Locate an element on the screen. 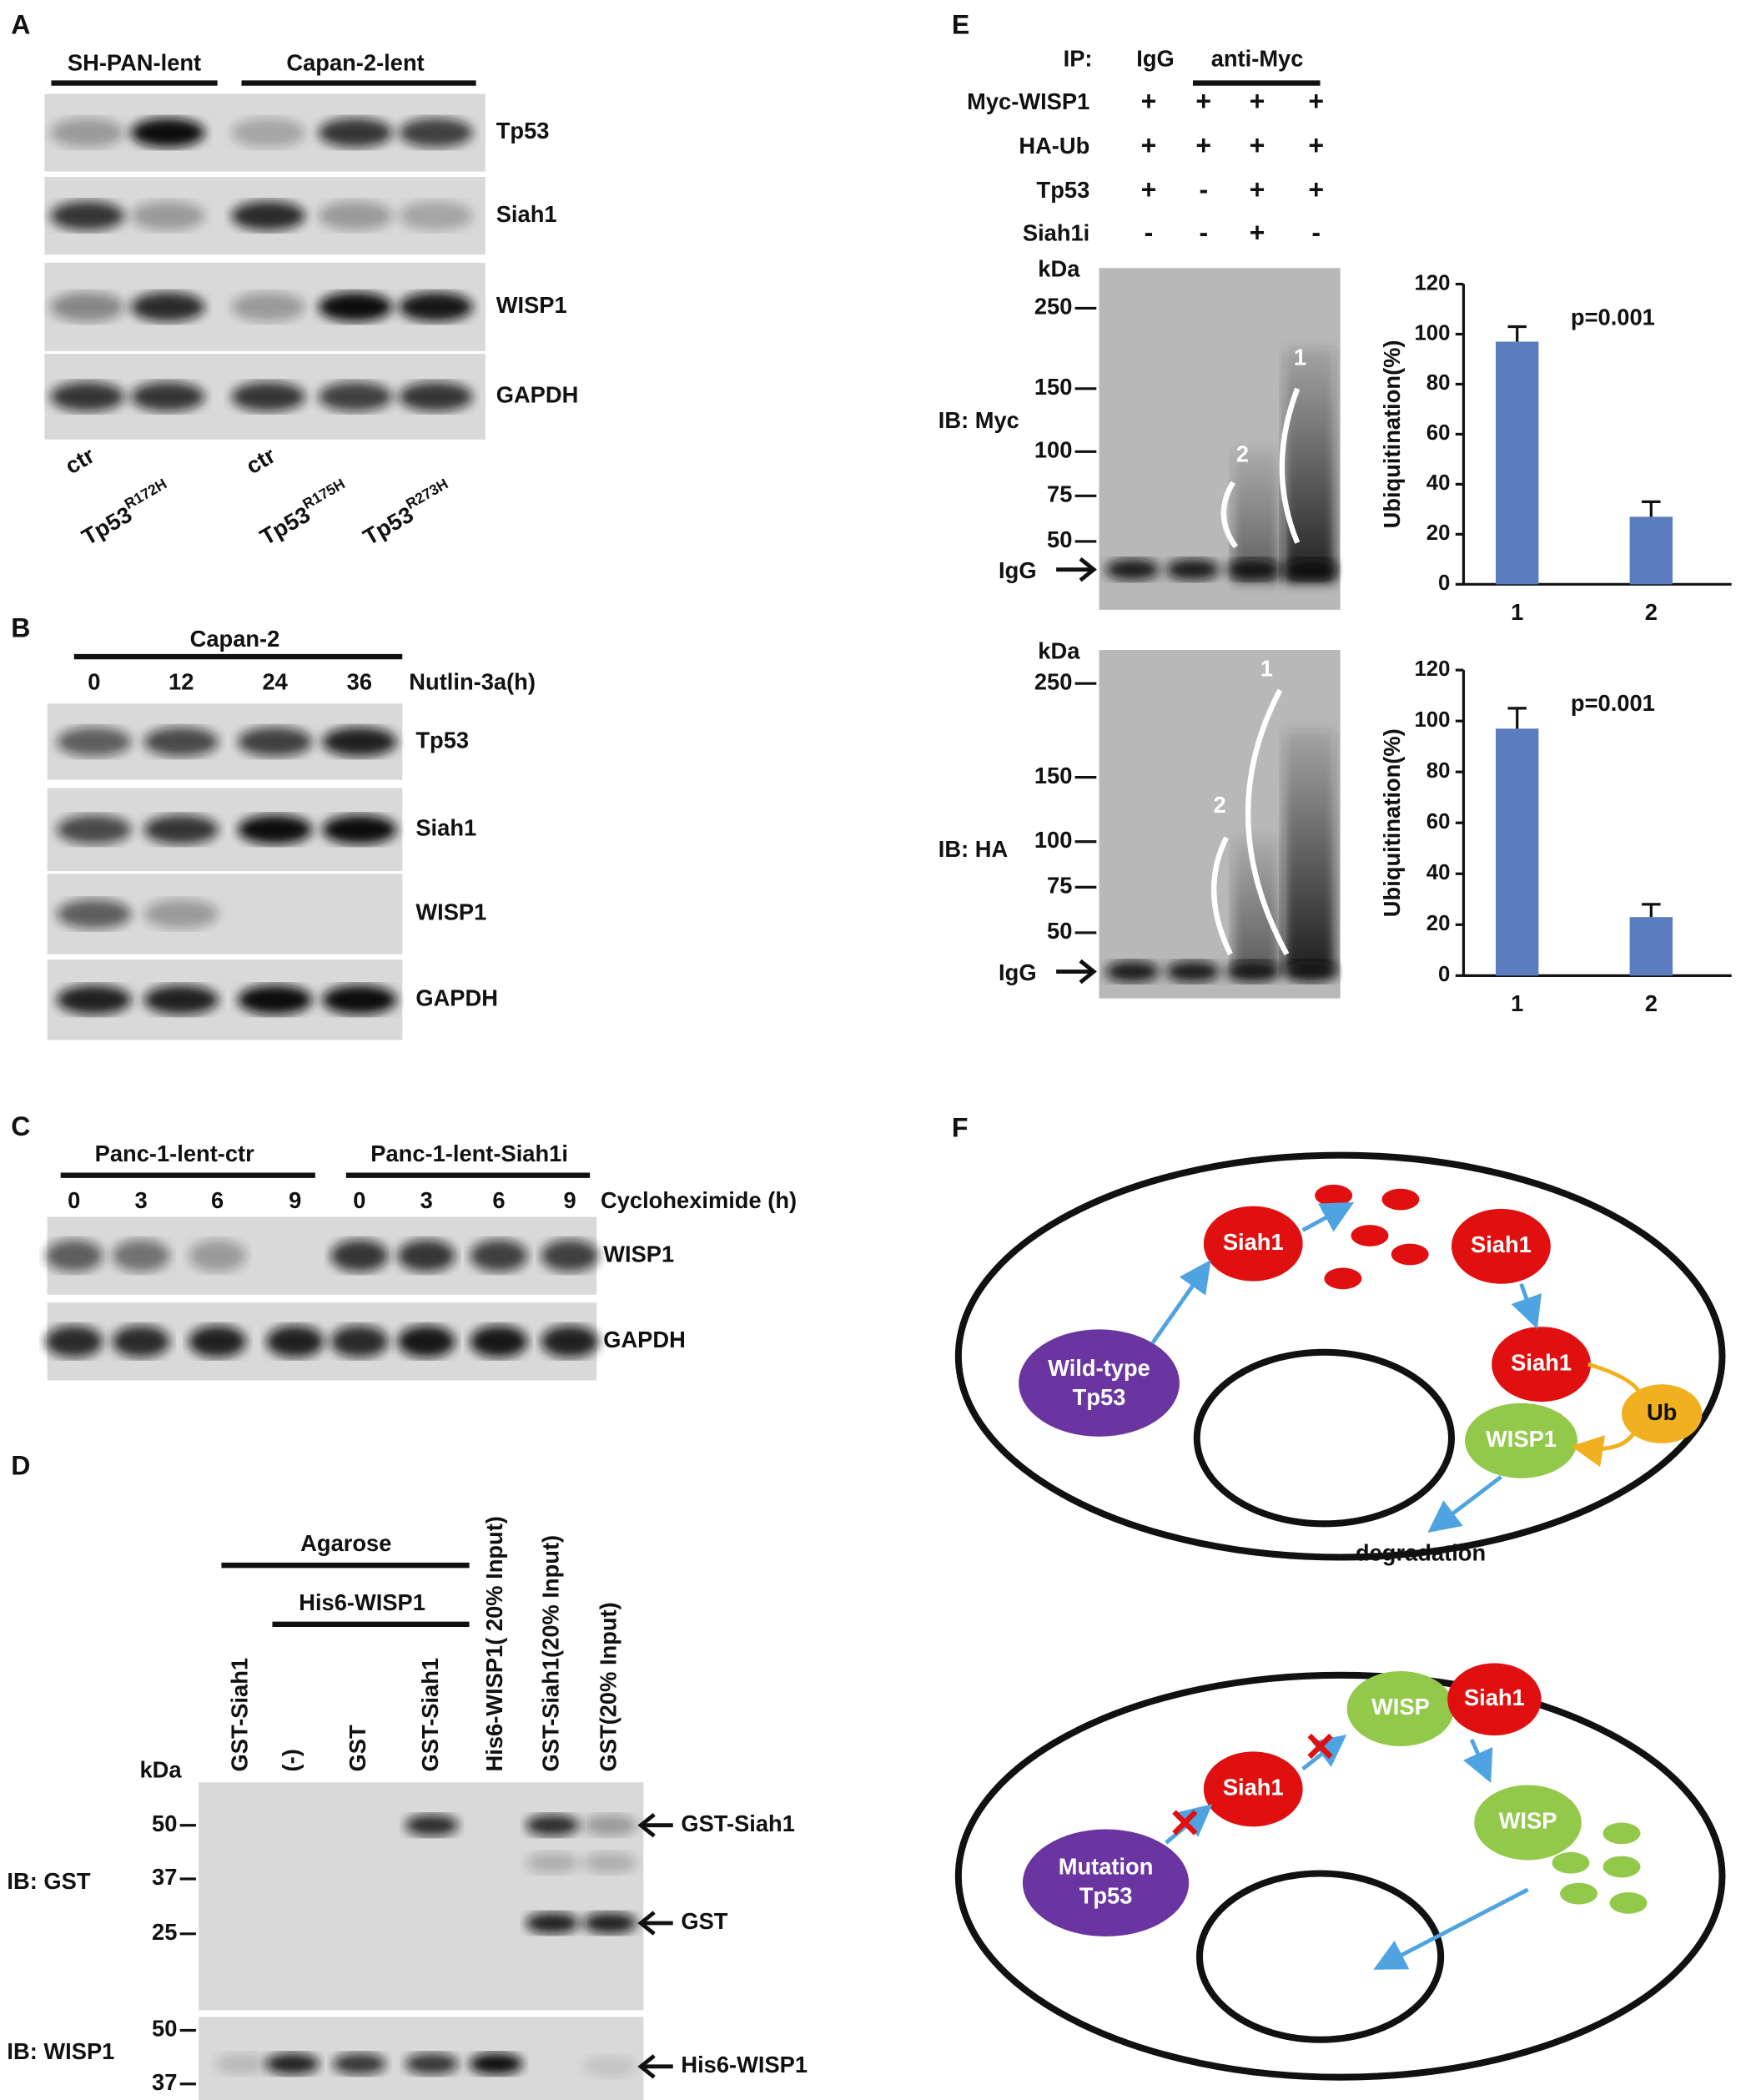 This screenshot has width=1756, height=2100. group-label: SH-PAN-lent is located at coordinates (134, 62).